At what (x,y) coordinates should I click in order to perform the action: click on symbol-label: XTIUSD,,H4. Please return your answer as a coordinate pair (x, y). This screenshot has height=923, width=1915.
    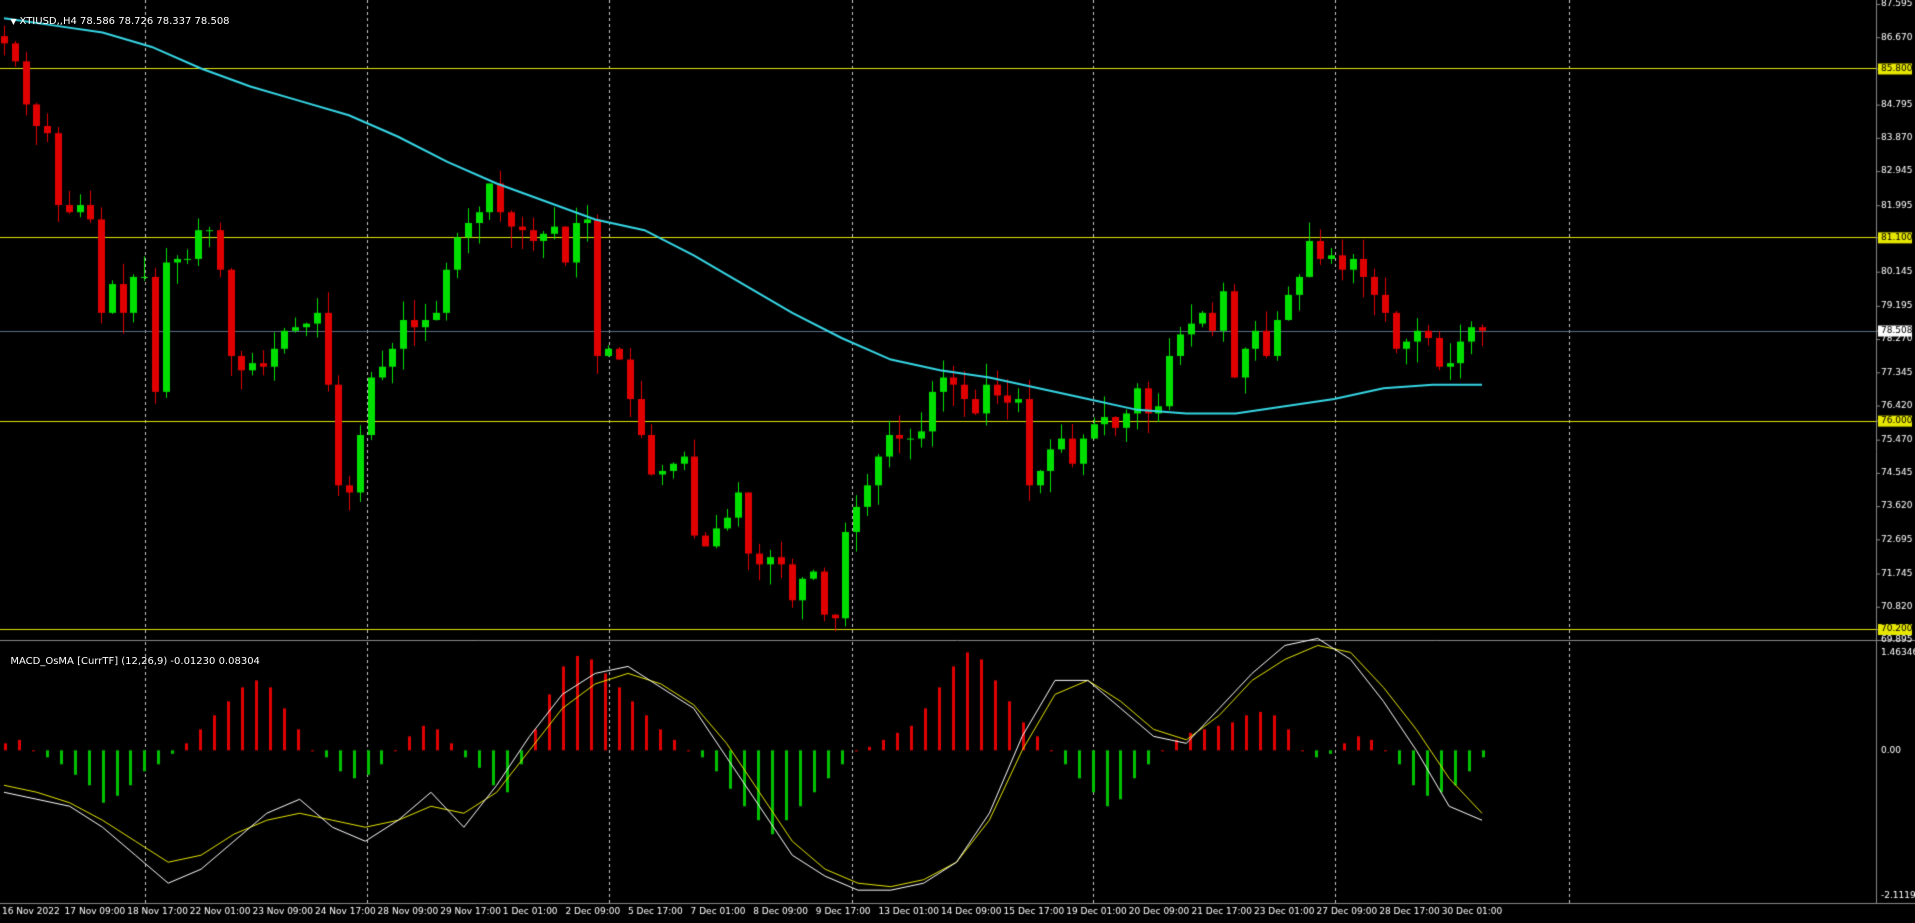
    Looking at the image, I should click on (48, 21).